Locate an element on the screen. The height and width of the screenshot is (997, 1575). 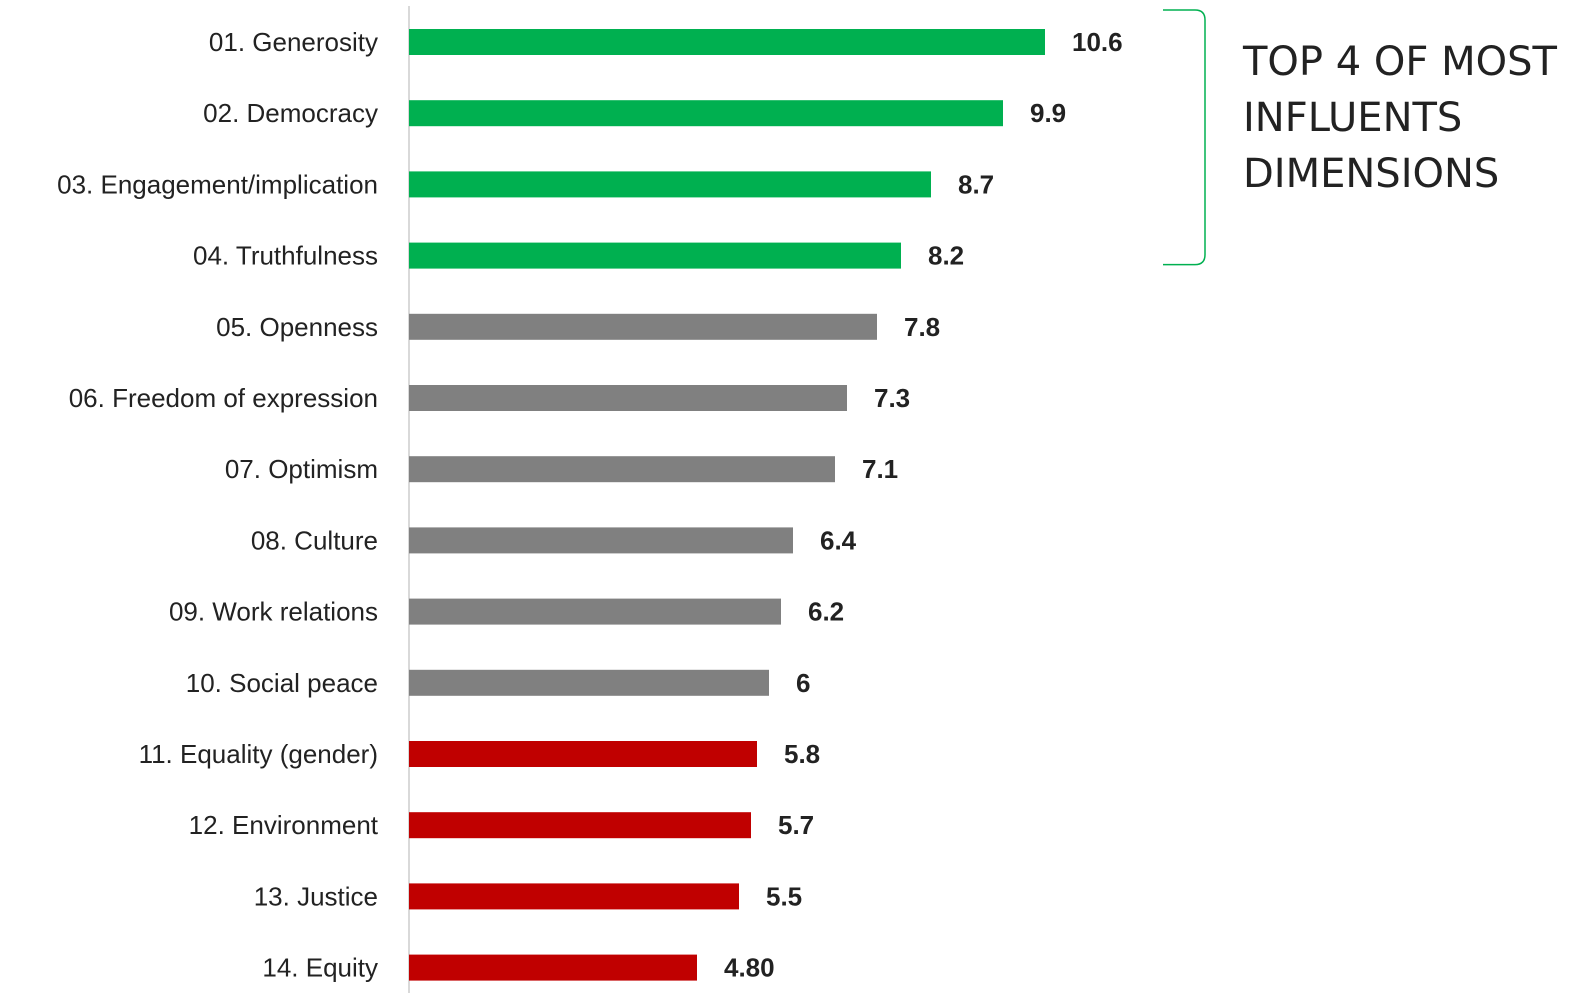
callout-line-1: TOP 4 OF MOST is located at coordinates (1400, 62).